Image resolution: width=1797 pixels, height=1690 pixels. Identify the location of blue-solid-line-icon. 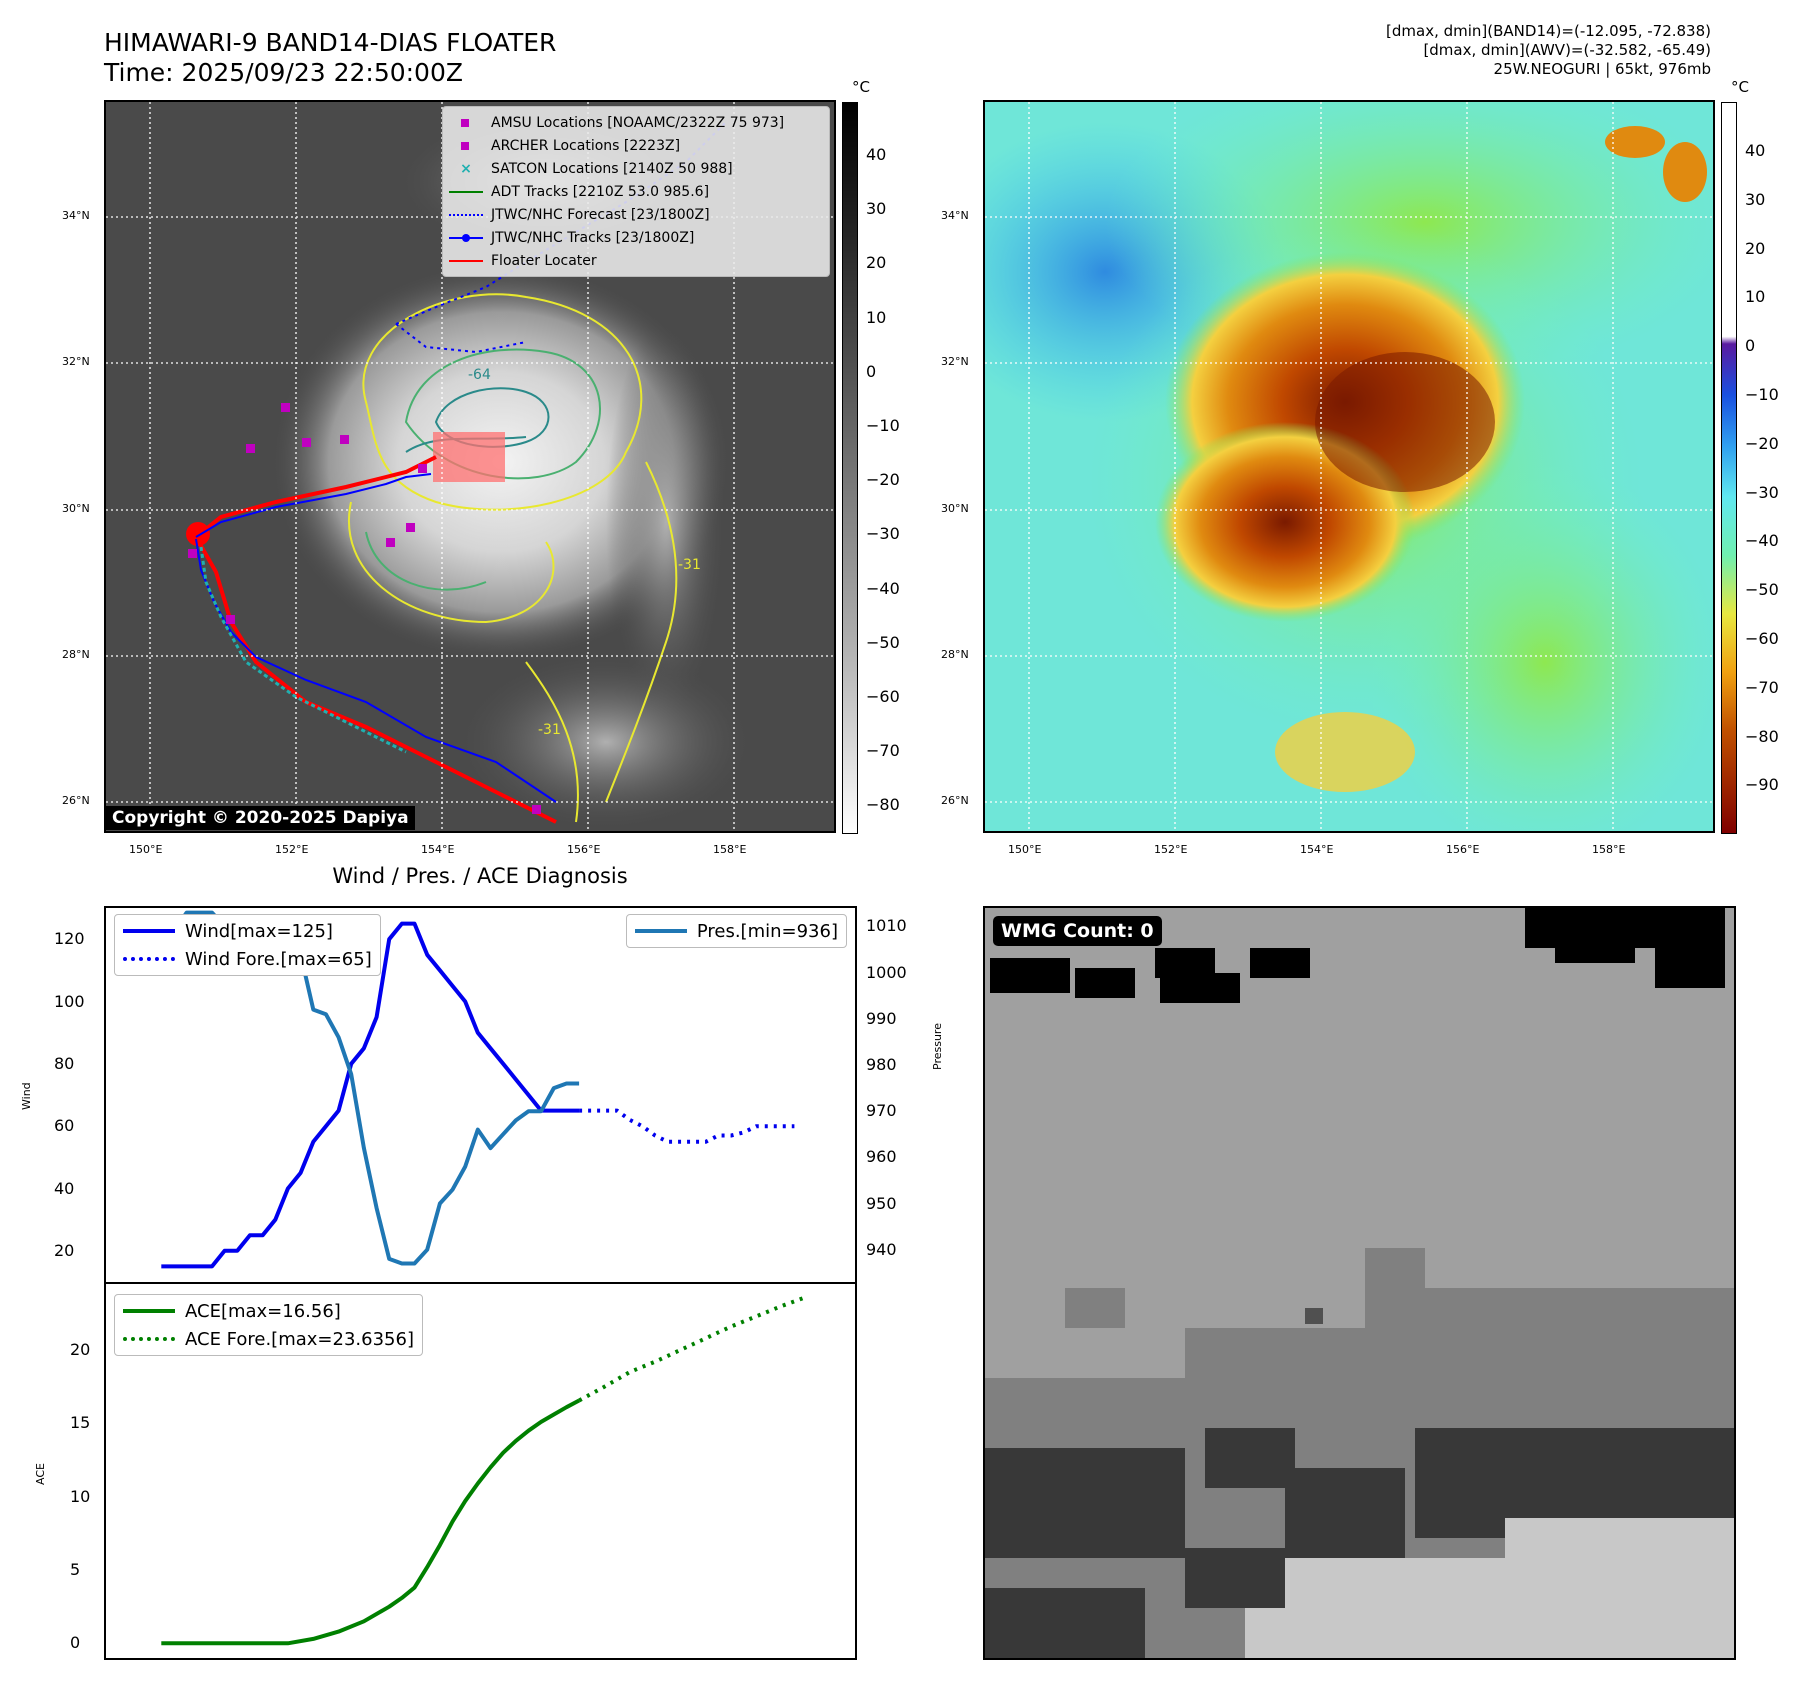
(149, 931).